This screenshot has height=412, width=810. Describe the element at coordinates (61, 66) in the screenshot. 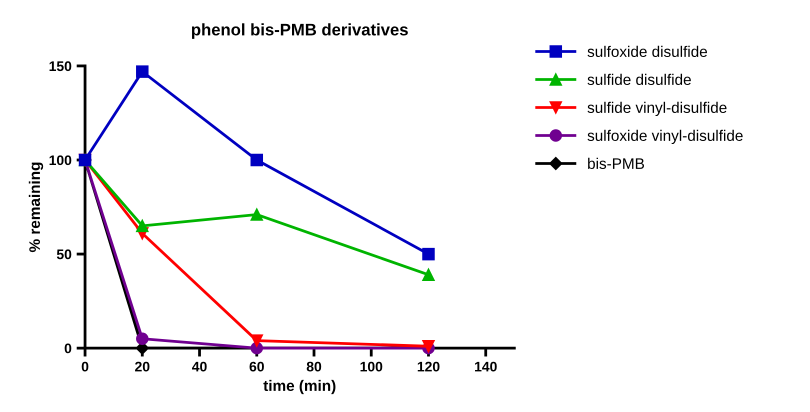

I see `y-tick-label: 150` at that location.